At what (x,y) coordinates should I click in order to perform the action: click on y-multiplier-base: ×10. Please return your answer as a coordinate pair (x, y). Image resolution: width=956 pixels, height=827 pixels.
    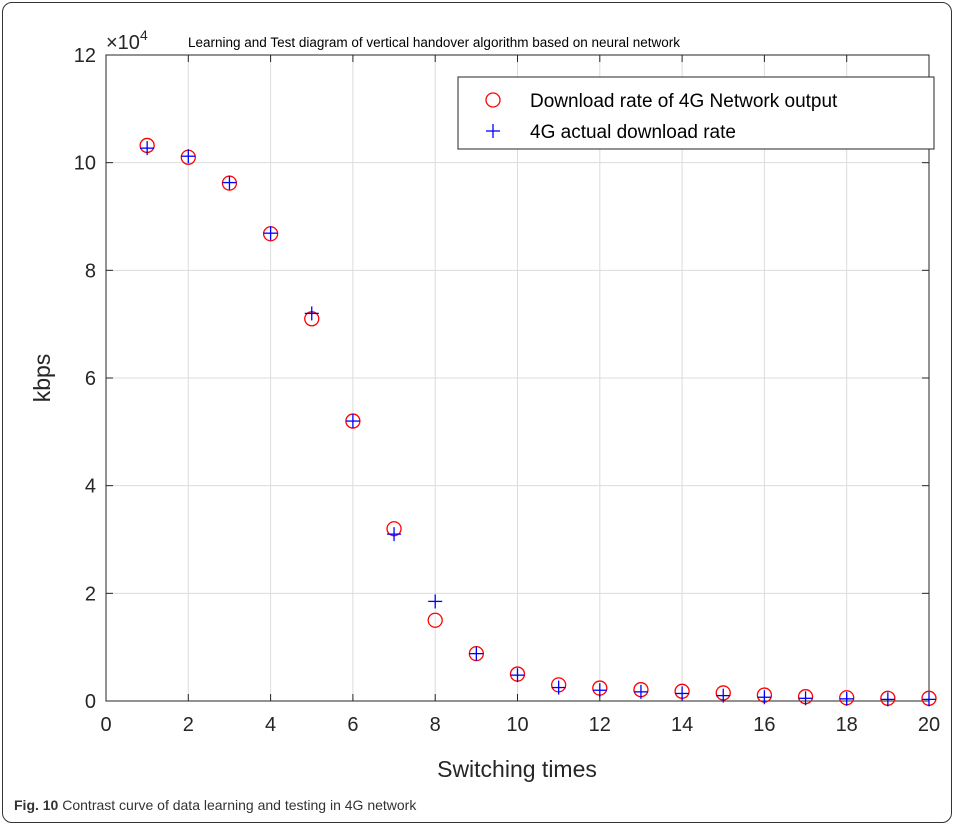
    Looking at the image, I should click on (123, 43).